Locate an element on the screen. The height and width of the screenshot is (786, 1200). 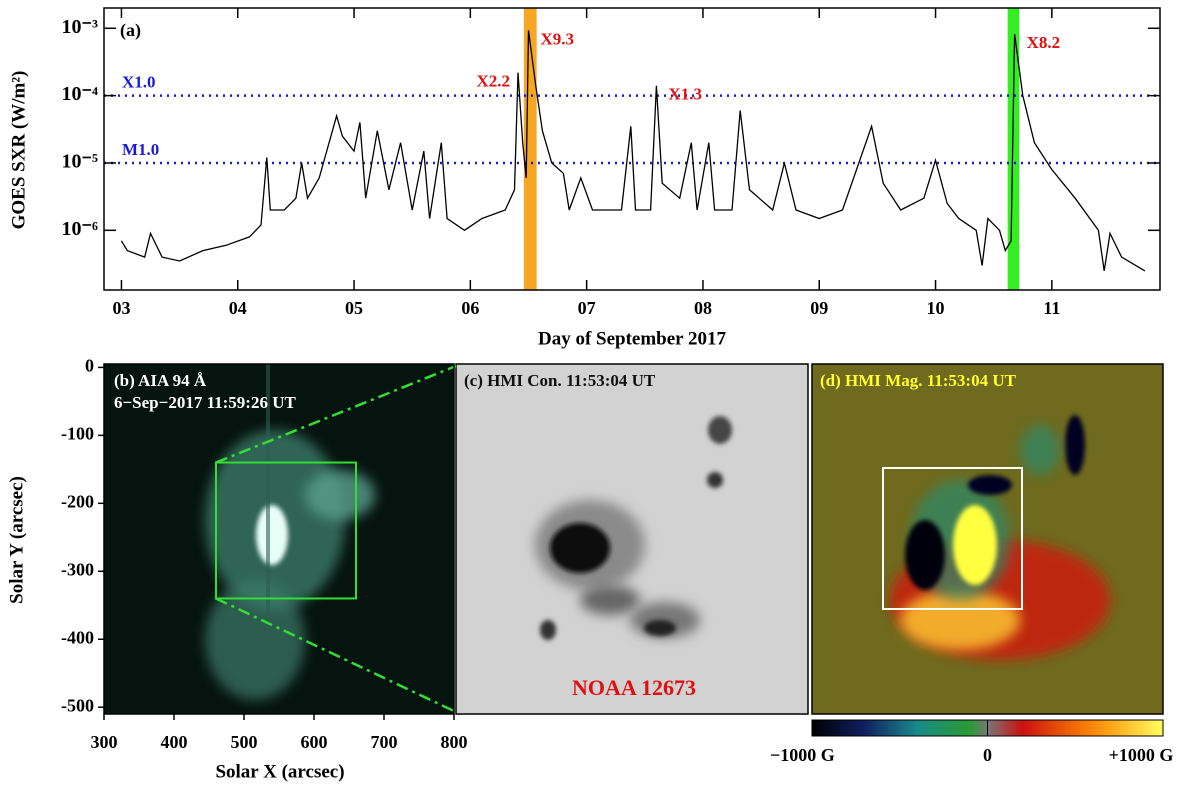
x-tick-label: 10 is located at coordinates (936, 308).